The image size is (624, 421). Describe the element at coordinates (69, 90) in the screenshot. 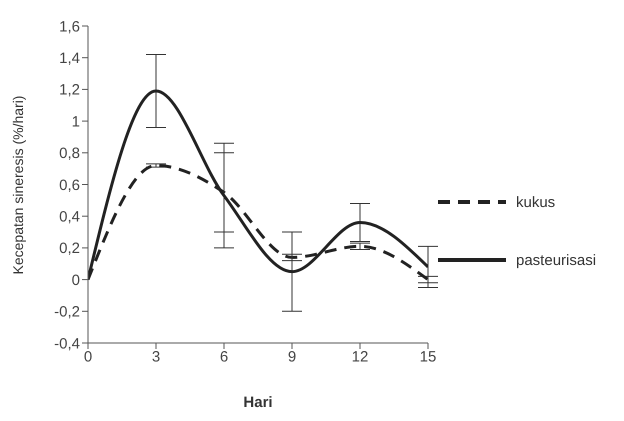

I see `y-tick-label: 1,2` at that location.